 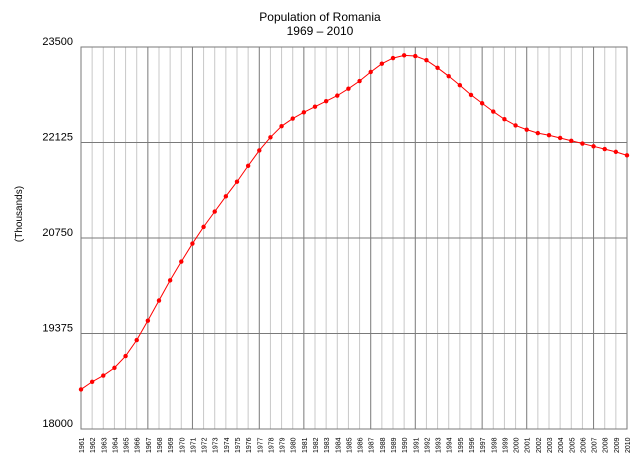 I want to click on x-tick-label: 2004, so click(x=561, y=445).